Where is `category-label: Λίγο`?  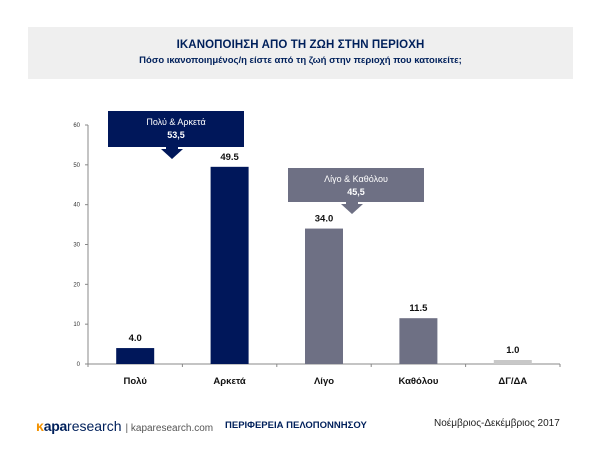
category-label: Λίγο is located at coordinates (324, 381).